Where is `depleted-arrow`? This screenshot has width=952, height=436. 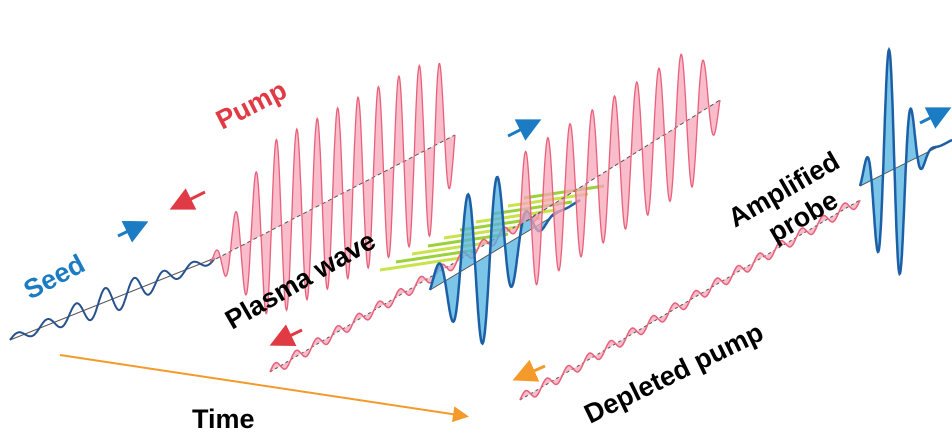
depleted-arrow is located at coordinates (286, 335).